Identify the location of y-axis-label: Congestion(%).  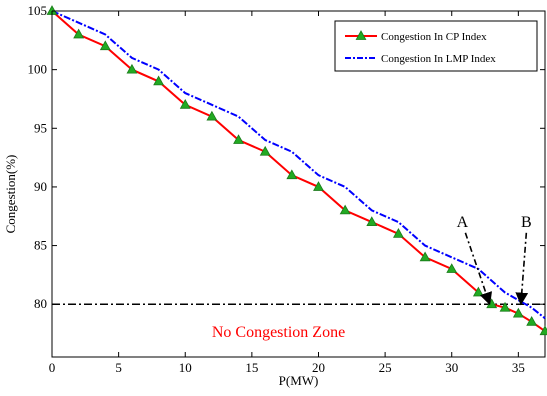
(10, 194).